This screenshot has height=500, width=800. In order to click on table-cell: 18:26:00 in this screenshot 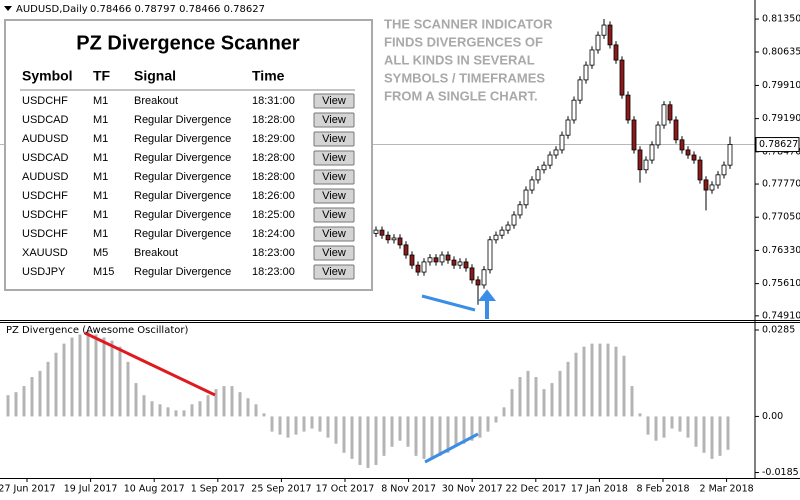, I will do `click(273, 196)`.